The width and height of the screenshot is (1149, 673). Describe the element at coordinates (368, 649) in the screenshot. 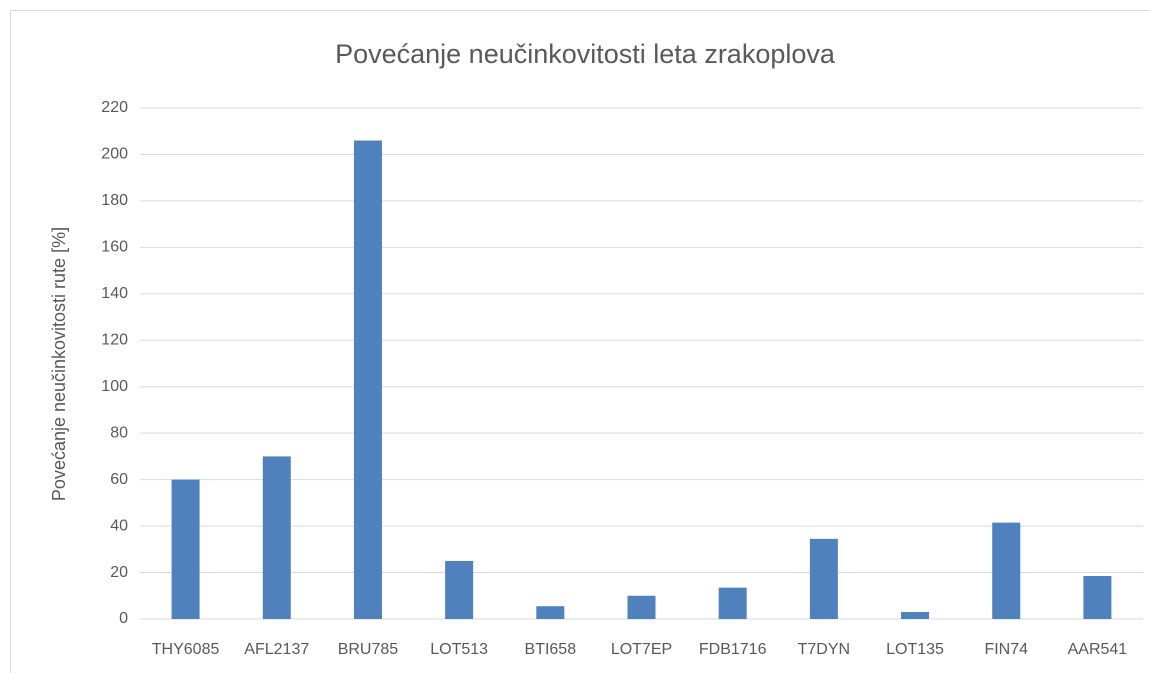

I see `x-tick-label: BRU785` at that location.